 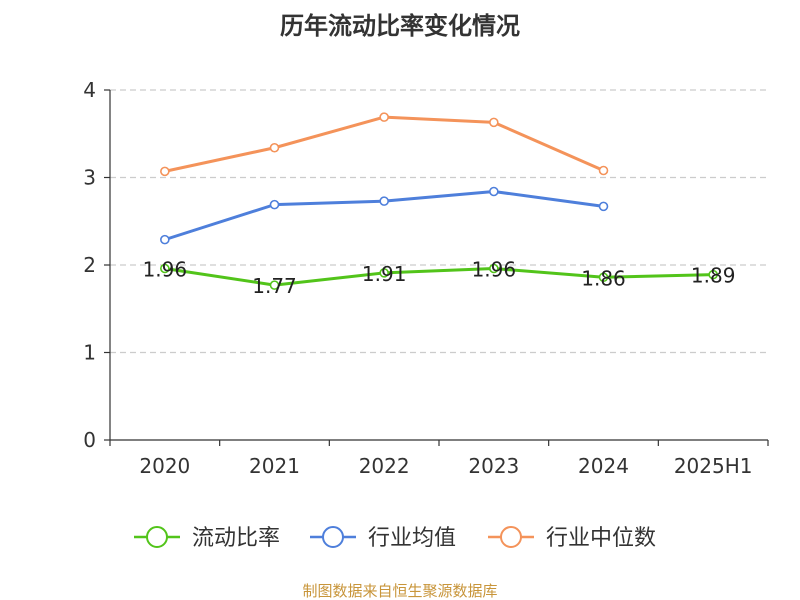 What do you see at coordinates (384, 466) in the screenshot?
I see `x-tick-label: 2022` at bounding box center [384, 466].